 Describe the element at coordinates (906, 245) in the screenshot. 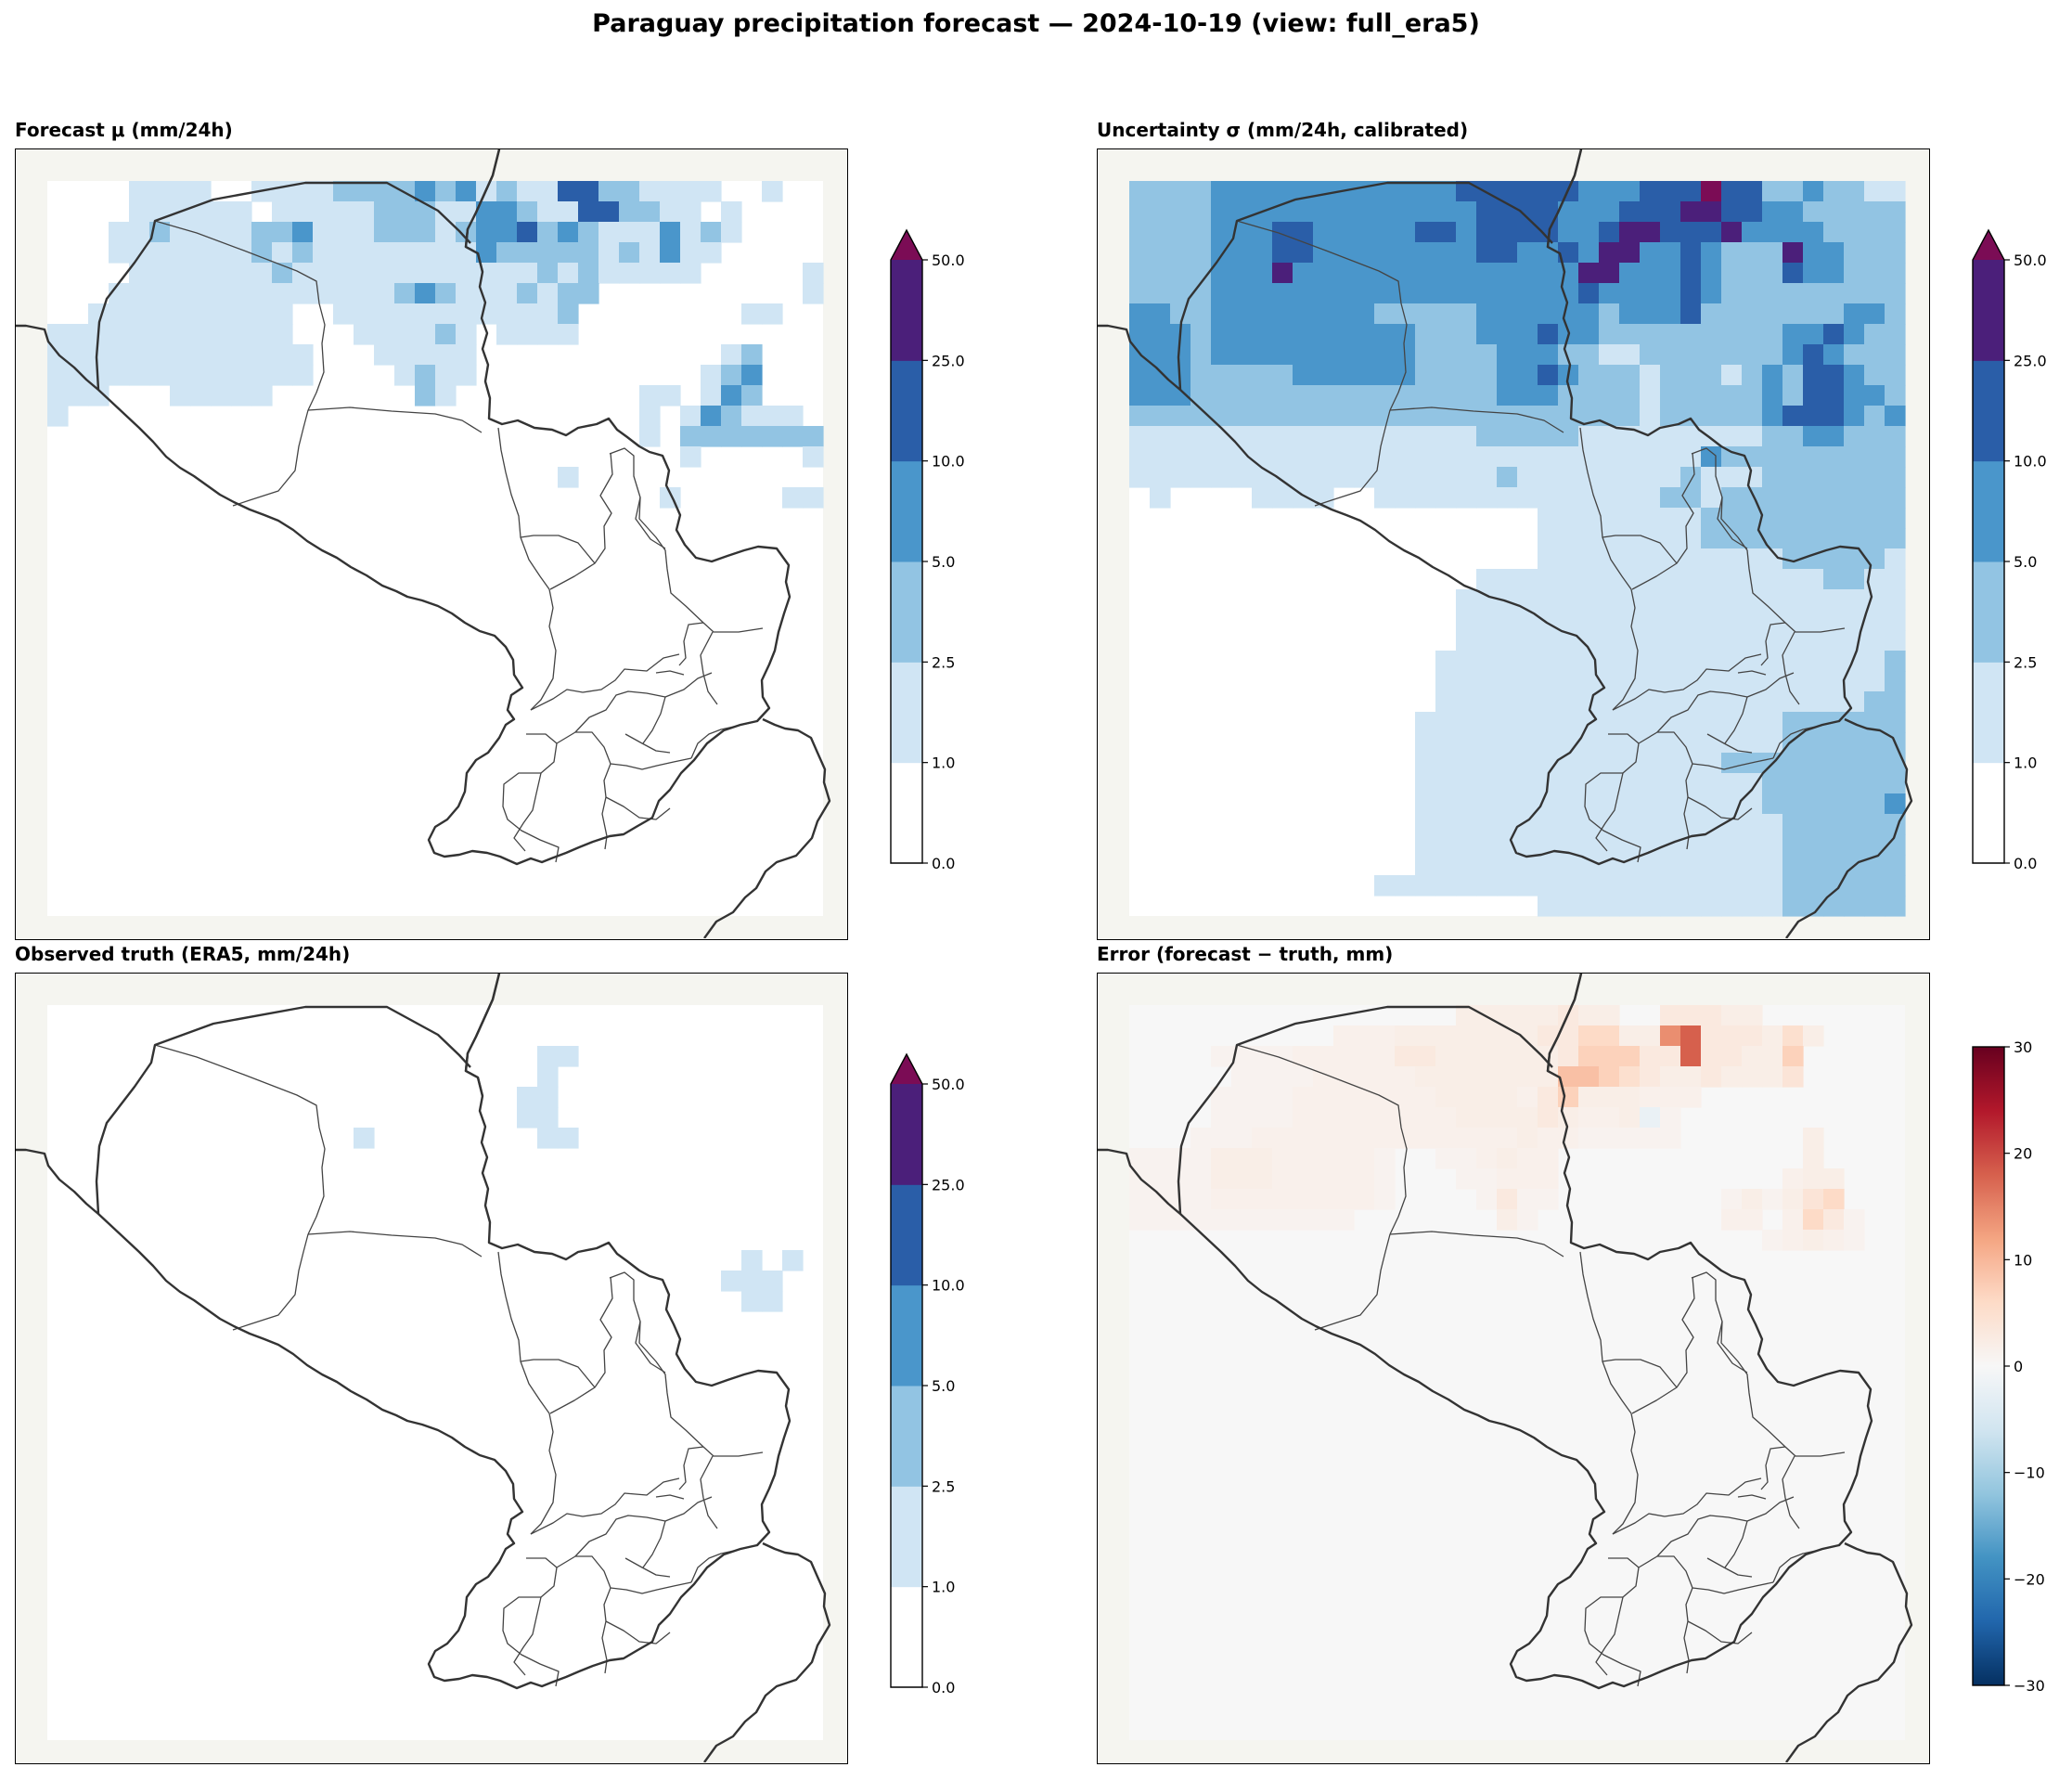

I see `colorbar-extend-arrow` at that location.